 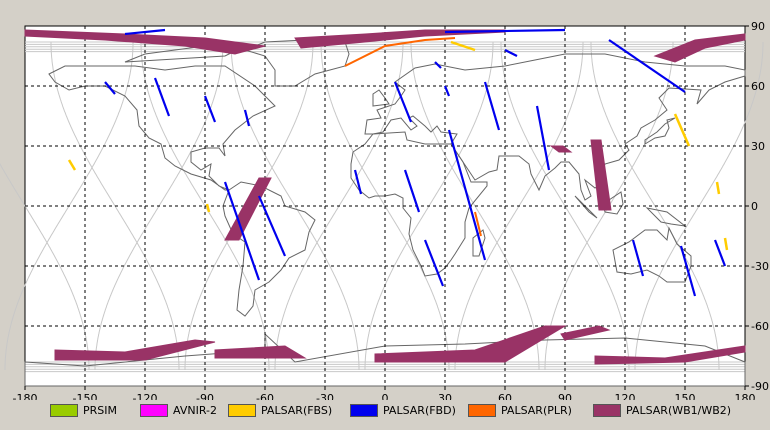 What do you see at coordinates (758, 26) in the screenshot?
I see `y-tick-label: 90` at bounding box center [758, 26].